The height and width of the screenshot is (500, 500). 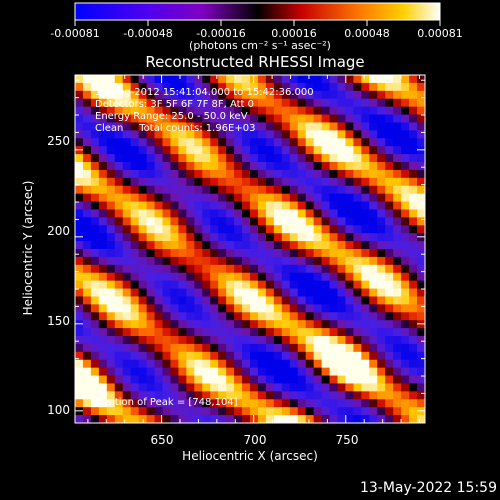 What do you see at coordinates (257, 23) in the screenshot?
I see `colorbar-ticks` at bounding box center [257, 23].